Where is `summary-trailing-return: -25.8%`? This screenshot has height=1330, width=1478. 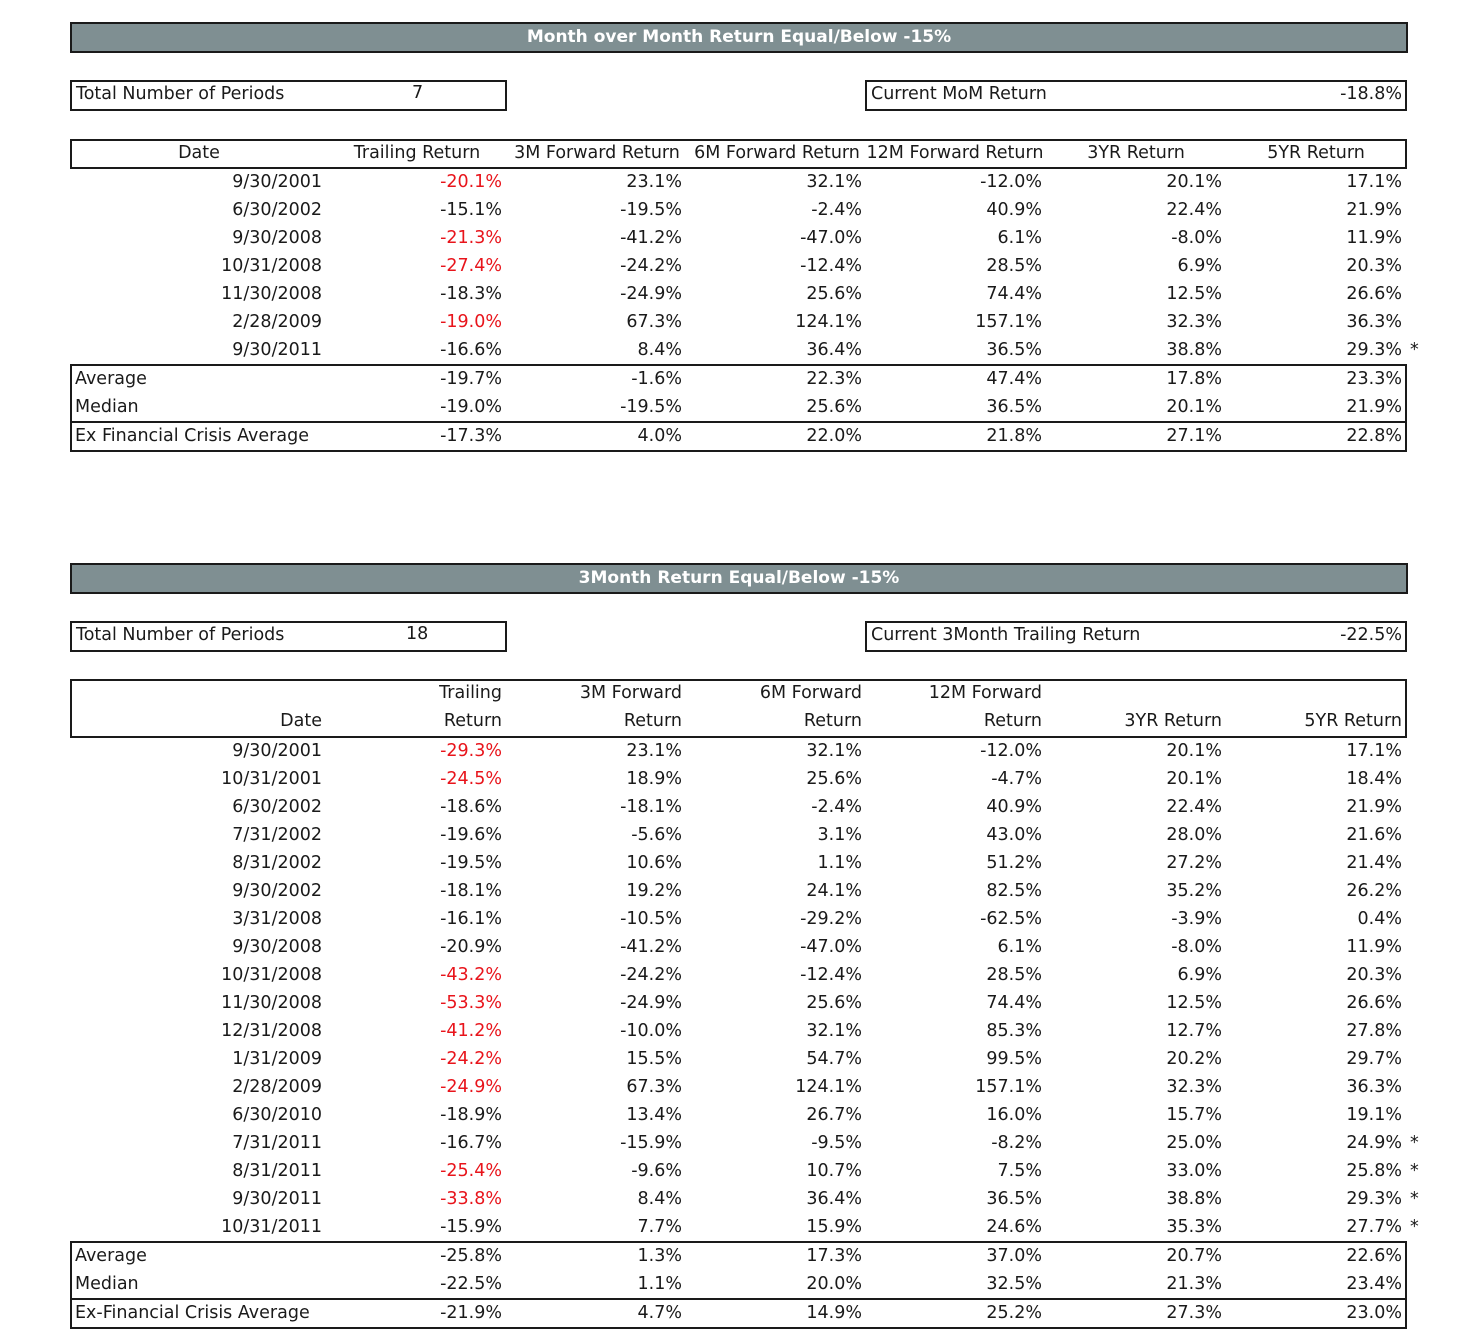 summary-trailing-return: -25.8% is located at coordinates (471, 1256).